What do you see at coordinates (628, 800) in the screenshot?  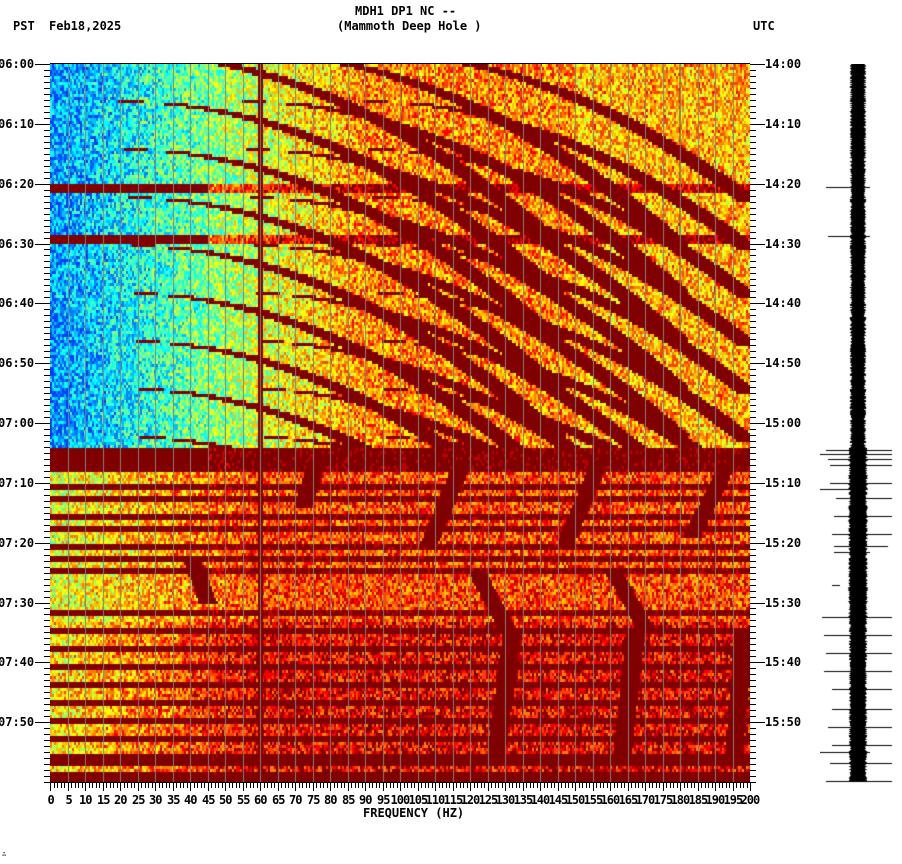 I see `x-tick-label: 165` at bounding box center [628, 800].